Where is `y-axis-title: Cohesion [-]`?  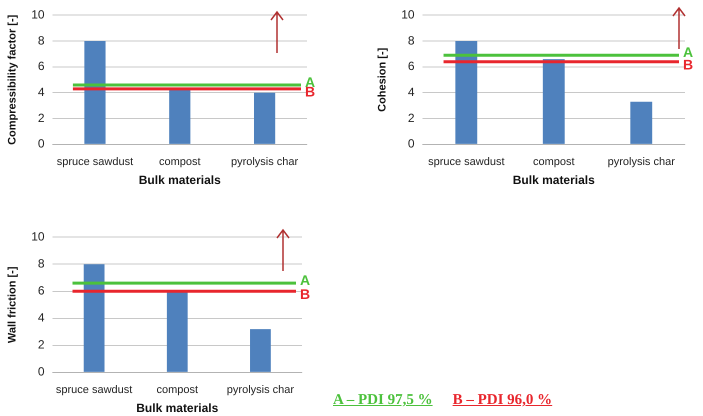
y-axis-title: Cohesion [-] is located at coordinates (382, 79).